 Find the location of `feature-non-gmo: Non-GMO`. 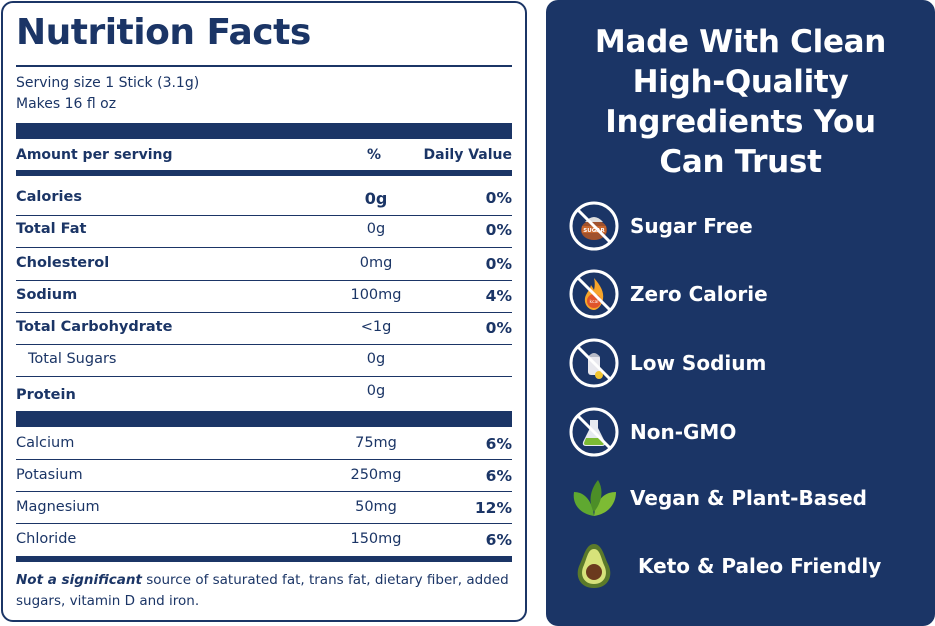

feature-non-gmo: Non-GMO is located at coordinates (748, 433).